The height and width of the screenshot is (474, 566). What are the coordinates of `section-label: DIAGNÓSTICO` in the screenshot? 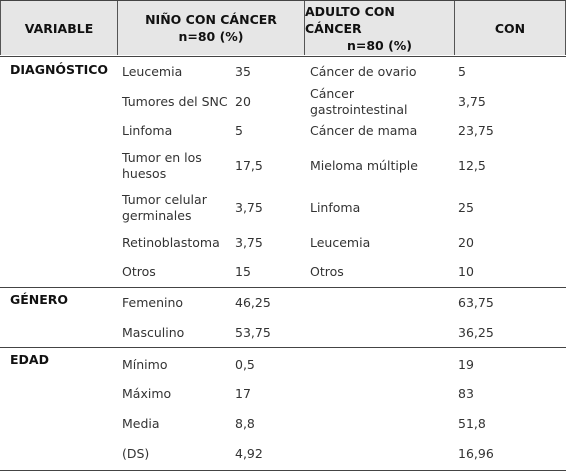 It's located at (59, 69).